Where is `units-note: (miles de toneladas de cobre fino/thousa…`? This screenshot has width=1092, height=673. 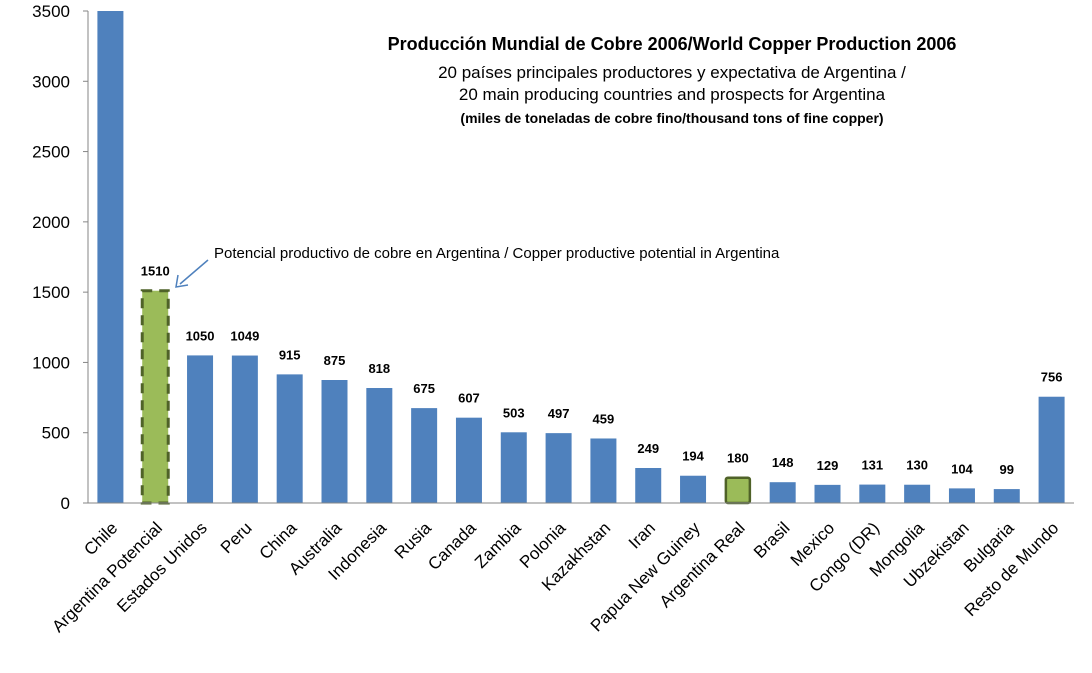 units-note: (miles de toneladas de cobre fino/thousa… is located at coordinates (671, 118).